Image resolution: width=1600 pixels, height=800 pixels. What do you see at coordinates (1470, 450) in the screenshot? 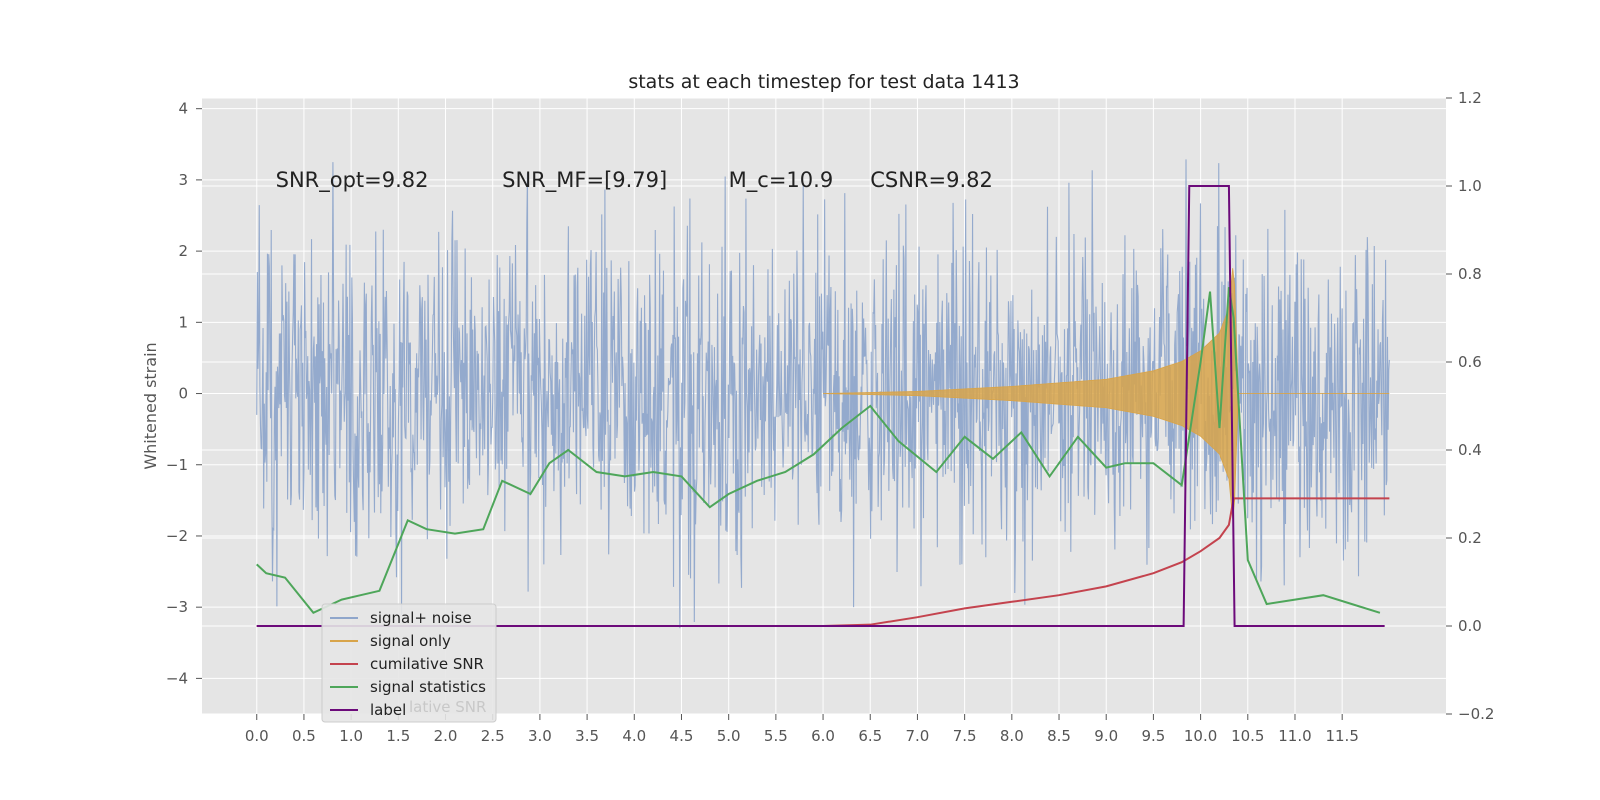
I see `y2-tick-label: 0.4` at bounding box center [1470, 450].